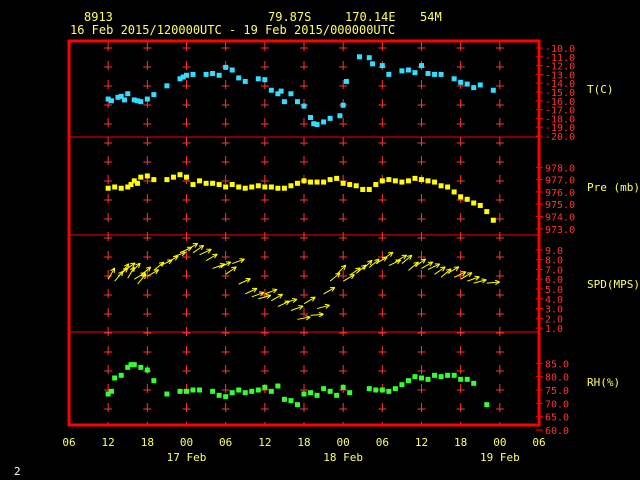 This screenshot has width=640, height=480. Describe the element at coordinates (600, 89) in the screenshot. I see `panel-label: T(C)` at that location.